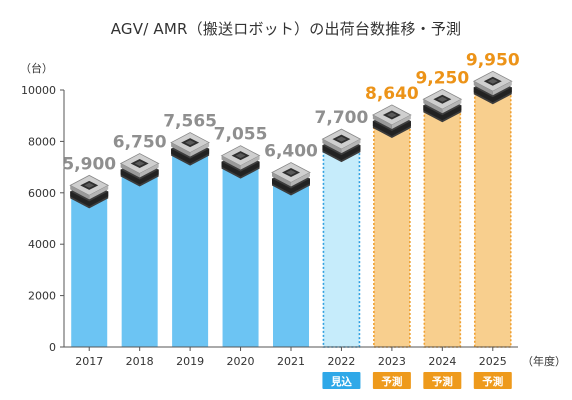 This screenshot has width=572, height=400. Describe the element at coordinates (291, 152) in the screenshot. I see `bar-value-label: 6,400` at that location.